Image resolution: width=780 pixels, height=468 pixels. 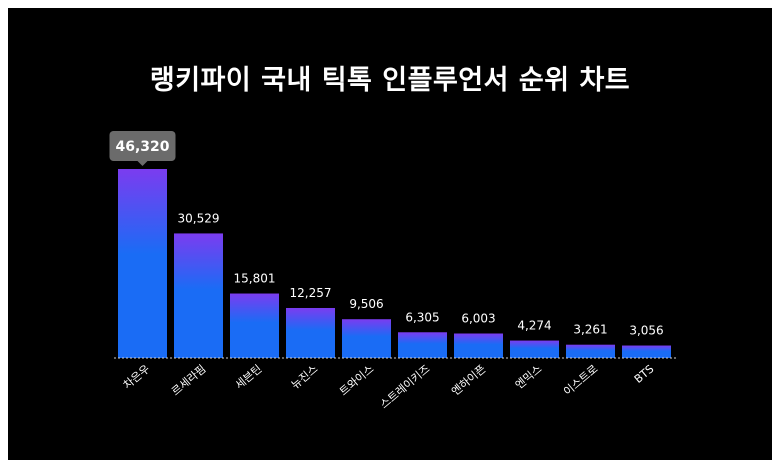 What do you see at coordinates (422, 317) in the screenshot?
I see `value-label-6: 6,305` at bounding box center [422, 317].